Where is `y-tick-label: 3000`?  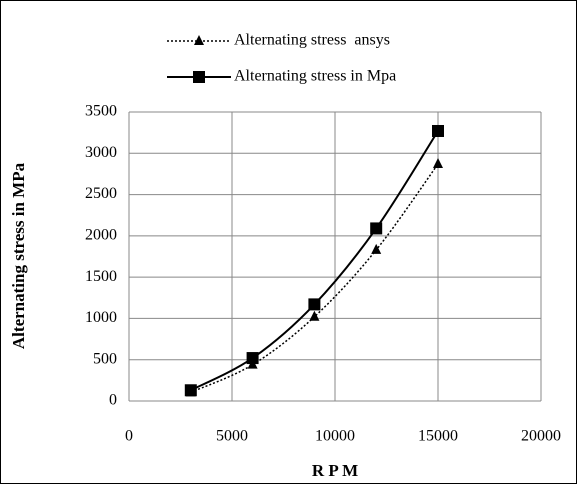
y-tick-label: 3000 is located at coordinates (101, 152).